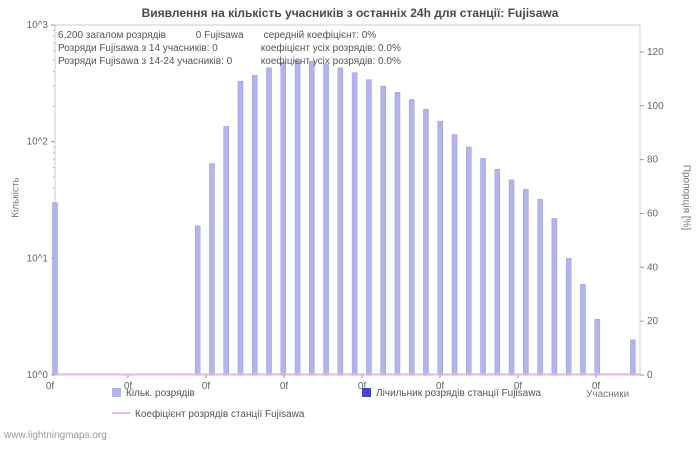 The height and width of the screenshot is (450, 700). Describe the element at coordinates (16, 197) in the screenshot. I see `y-axis-label-left: Кількість` at that location.